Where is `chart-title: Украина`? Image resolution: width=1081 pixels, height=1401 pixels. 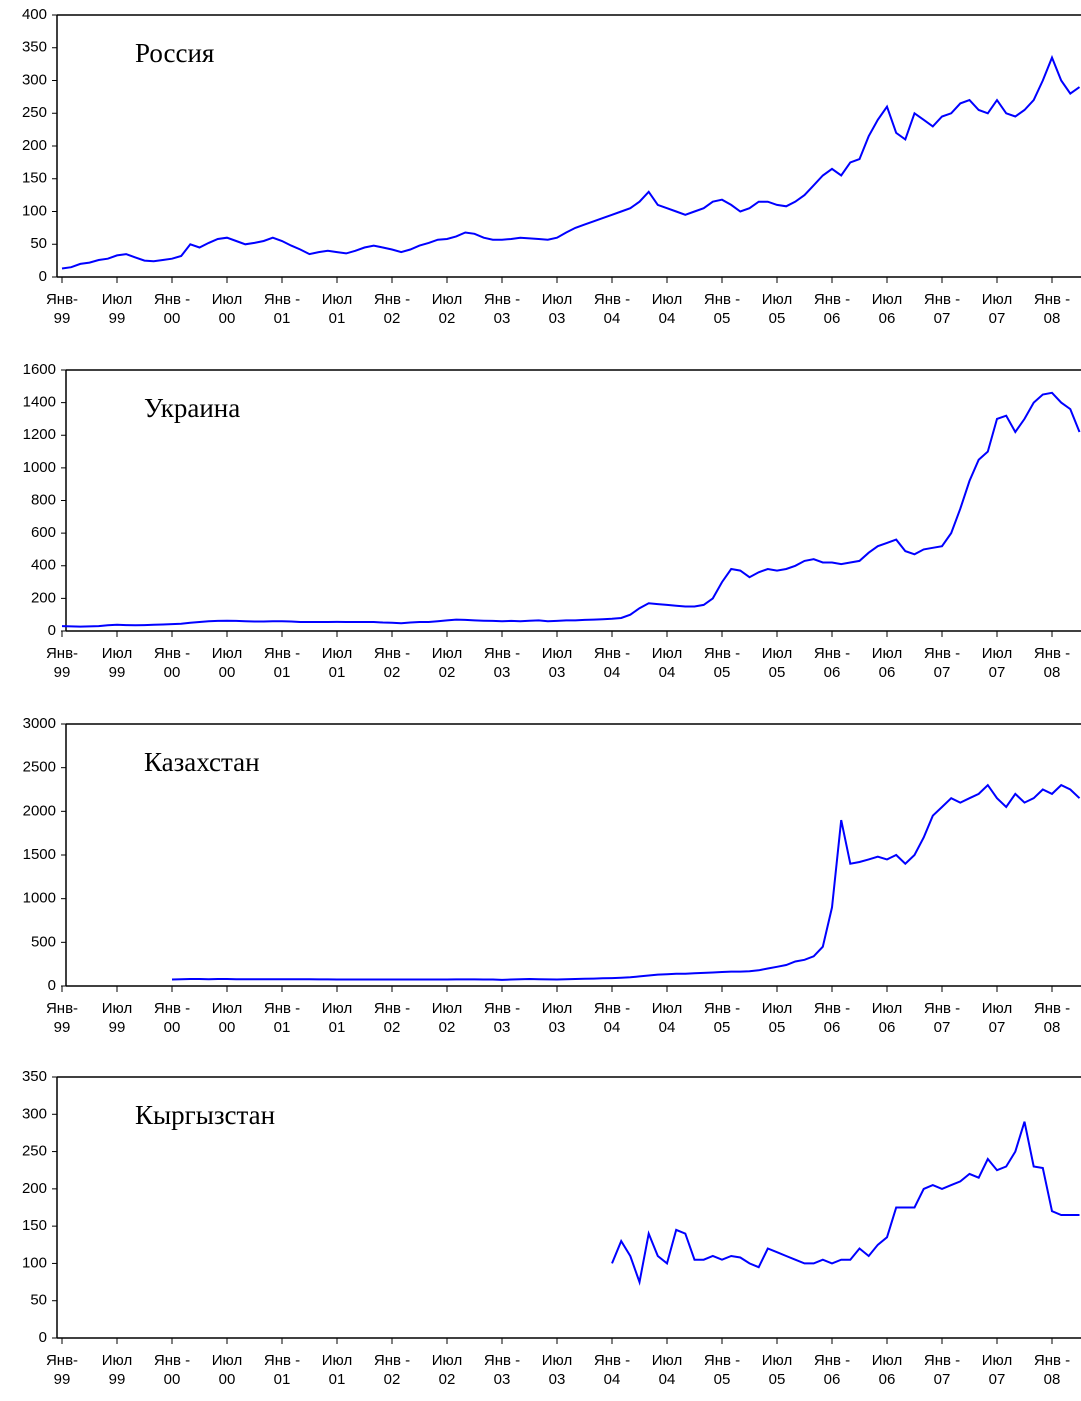
chart-title: Украина is located at coordinates (192, 408).